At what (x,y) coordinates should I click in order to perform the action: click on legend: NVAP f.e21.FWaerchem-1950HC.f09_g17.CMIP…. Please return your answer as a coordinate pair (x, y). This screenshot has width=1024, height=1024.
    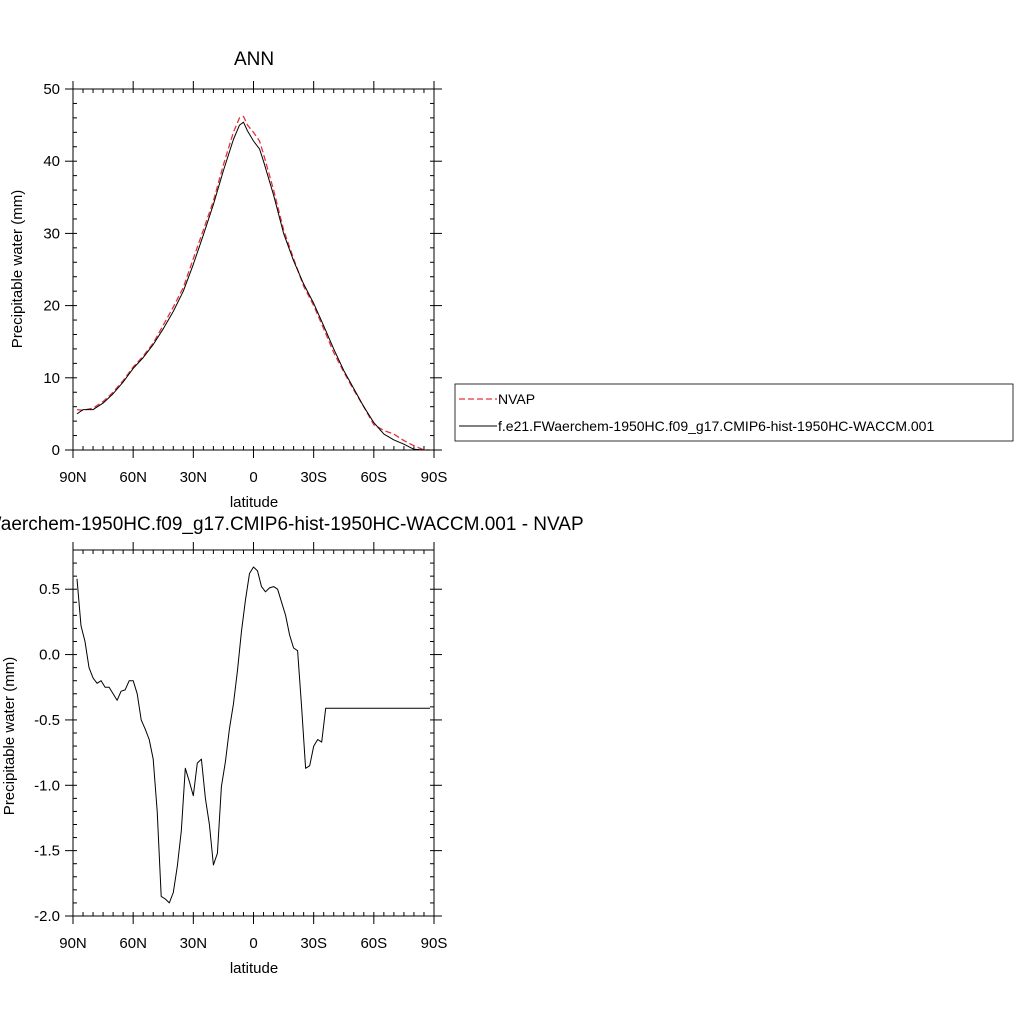
    Looking at the image, I should click on (734, 412).